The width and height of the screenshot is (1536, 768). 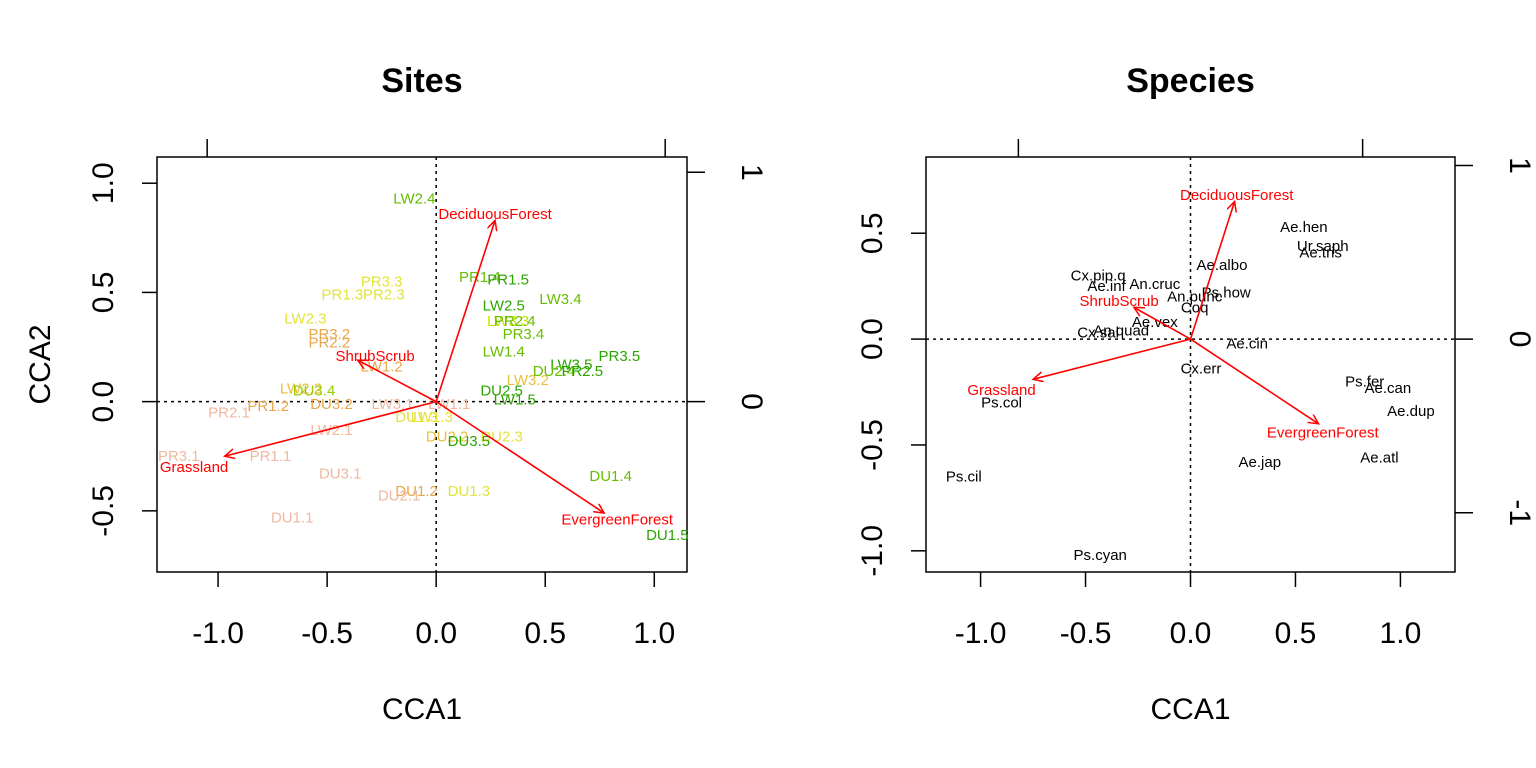 What do you see at coordinates (1100, 555) in the screenshot?
I see `point-label: Ps.cyan` at bounding box center [1100, 555].